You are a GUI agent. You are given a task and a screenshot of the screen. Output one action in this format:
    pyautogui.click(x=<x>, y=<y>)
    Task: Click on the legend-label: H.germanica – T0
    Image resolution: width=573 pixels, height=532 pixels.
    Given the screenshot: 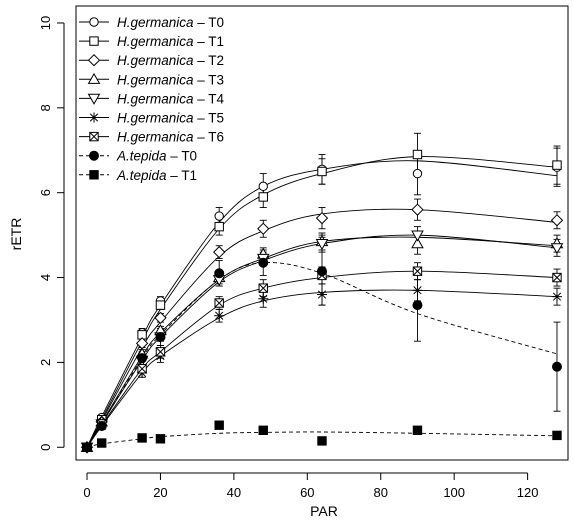 What is the action you would take?
    pyautogui.click(x=170, y=22)
    